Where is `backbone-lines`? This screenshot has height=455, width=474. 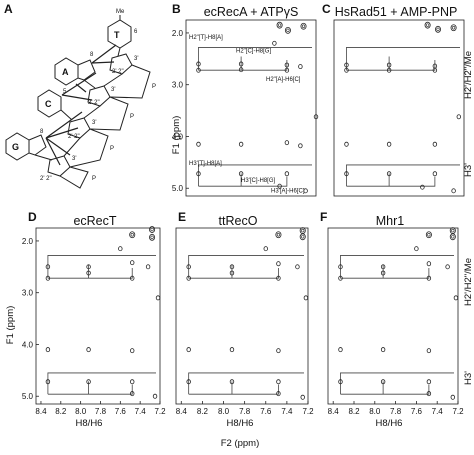 backbone-lines is located at coordinates (105, 126).